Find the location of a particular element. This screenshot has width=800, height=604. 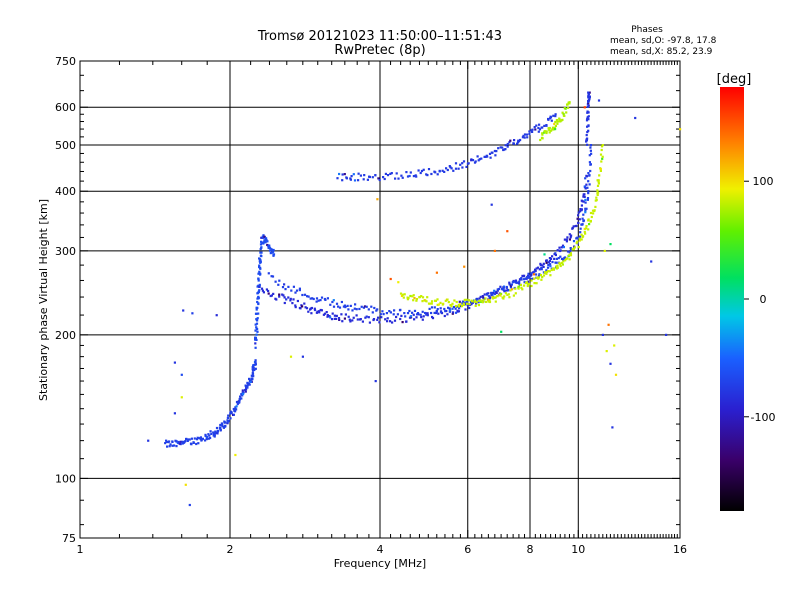

chart-subtitle: RwPretec (8p) is located at coordinates (379, 50).